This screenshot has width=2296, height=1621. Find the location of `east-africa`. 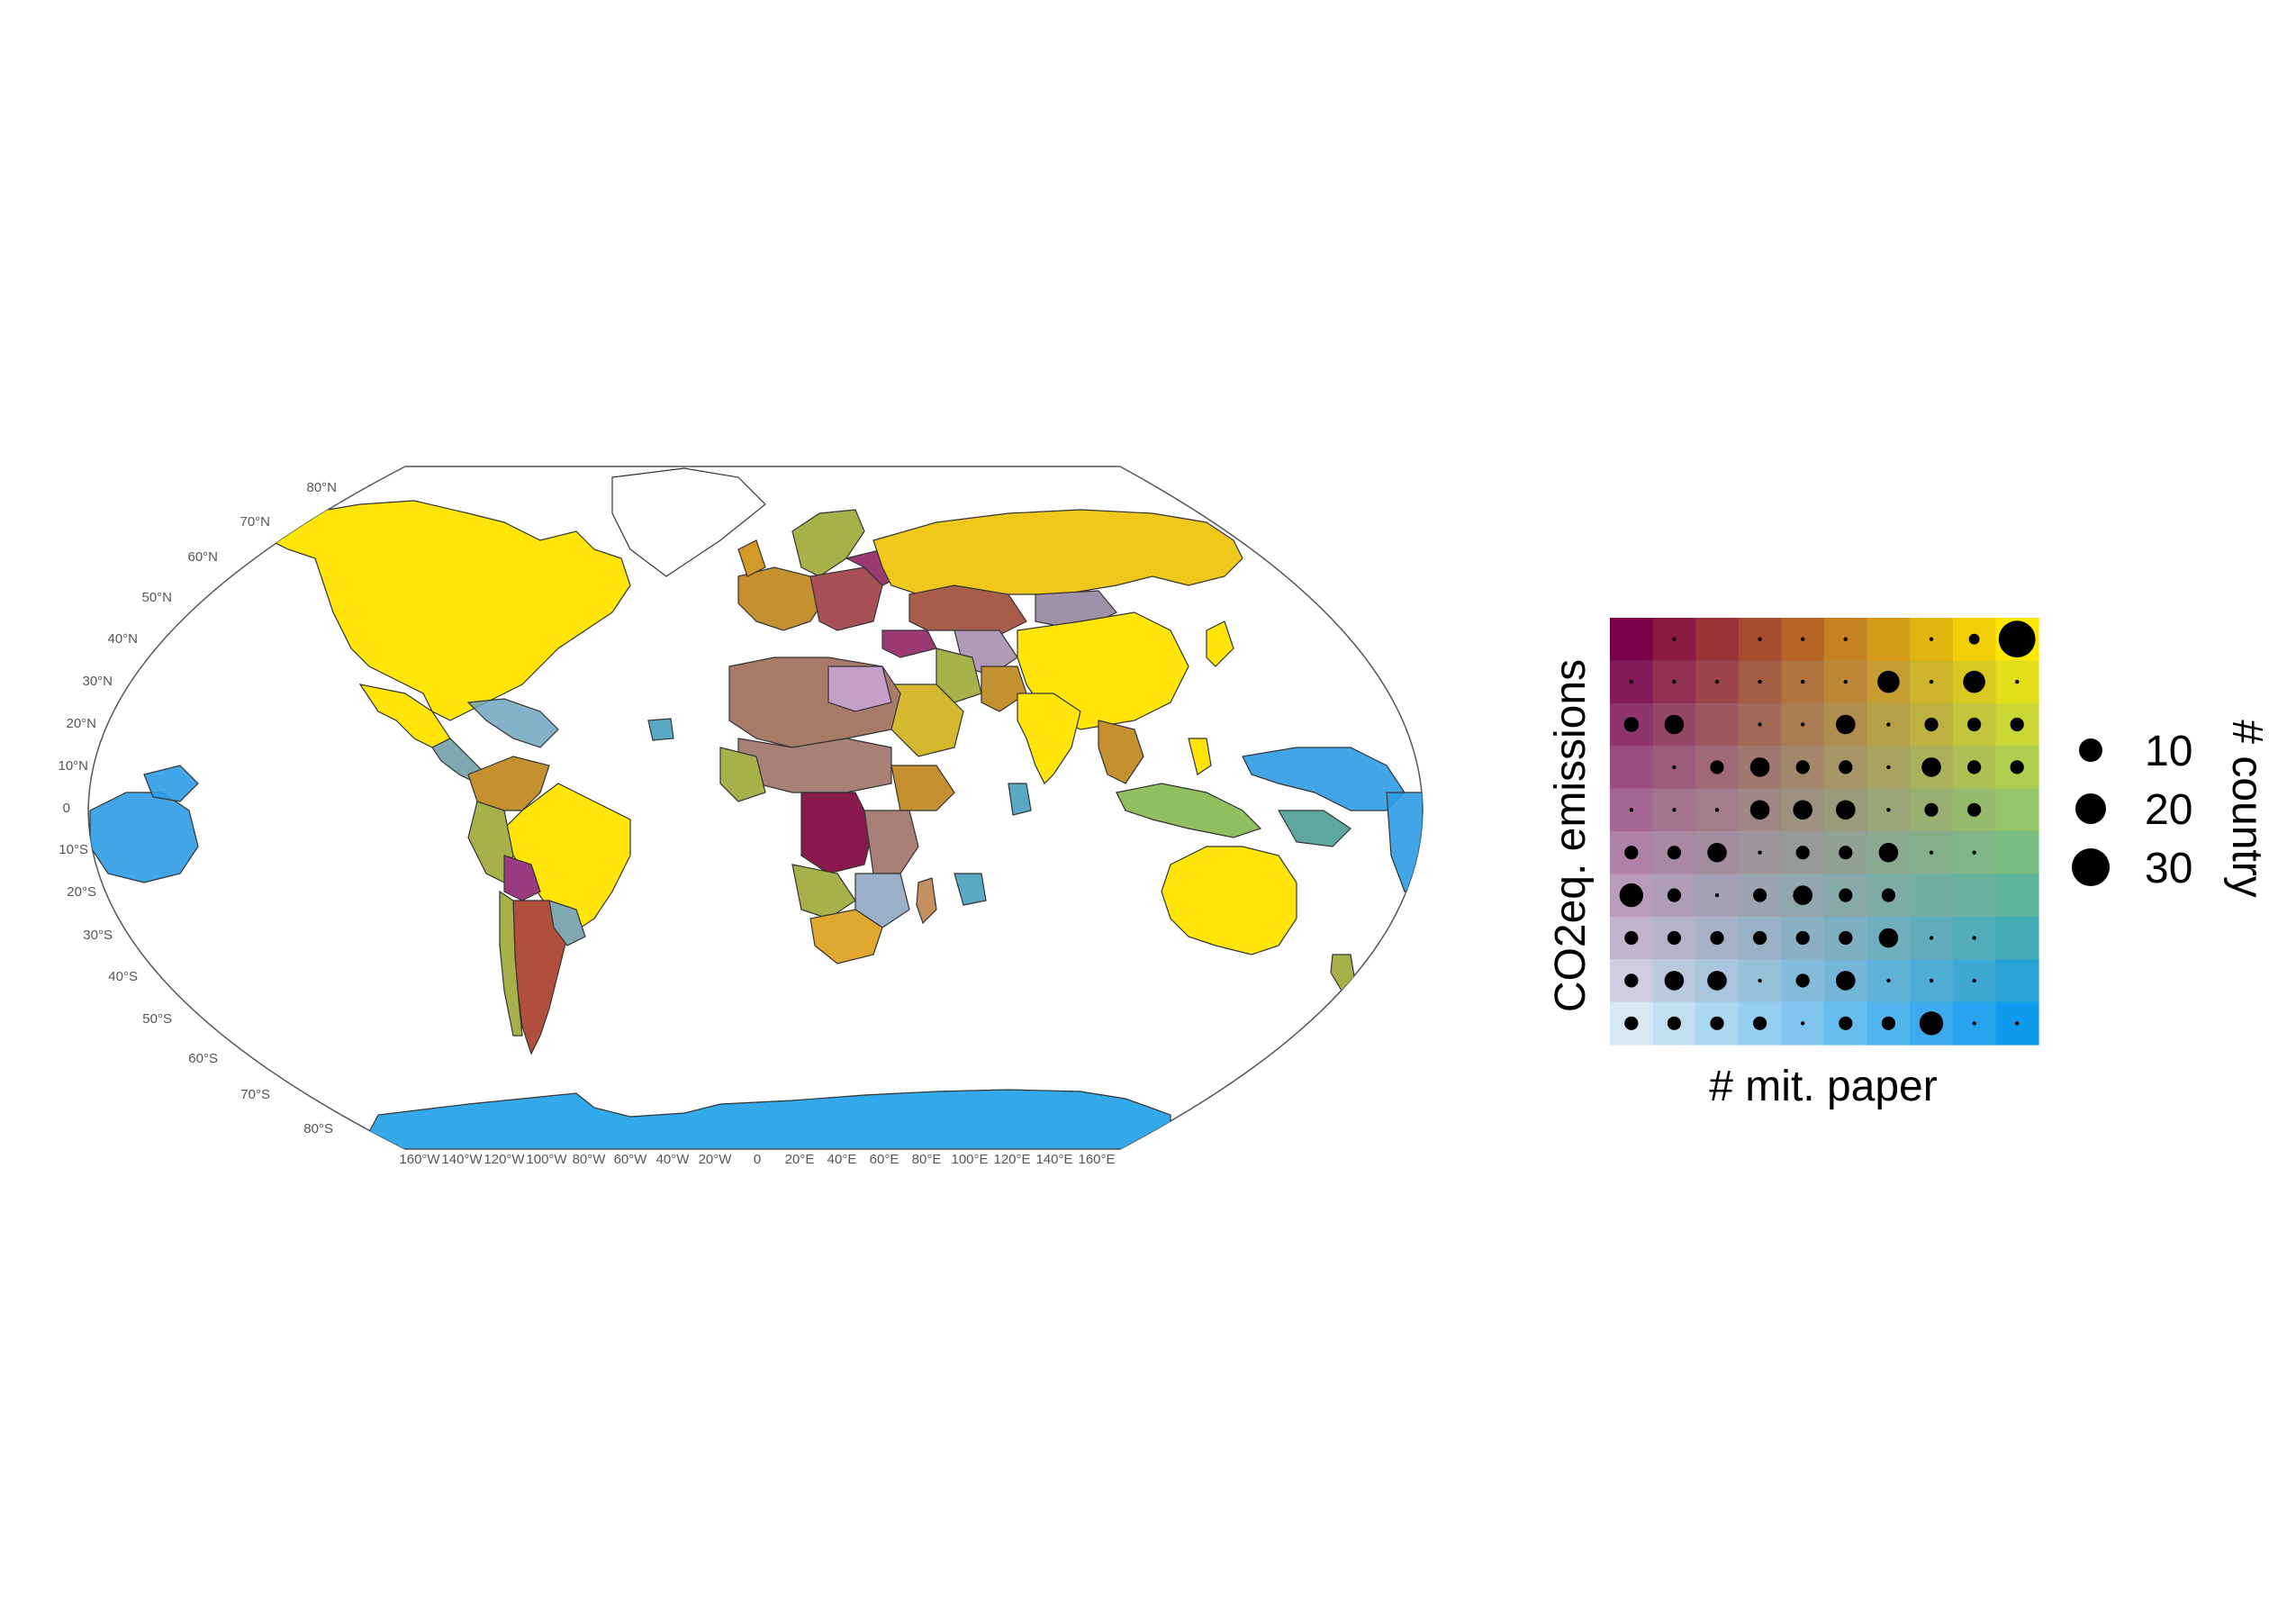

east-africa is located at coordinates (891, 842).